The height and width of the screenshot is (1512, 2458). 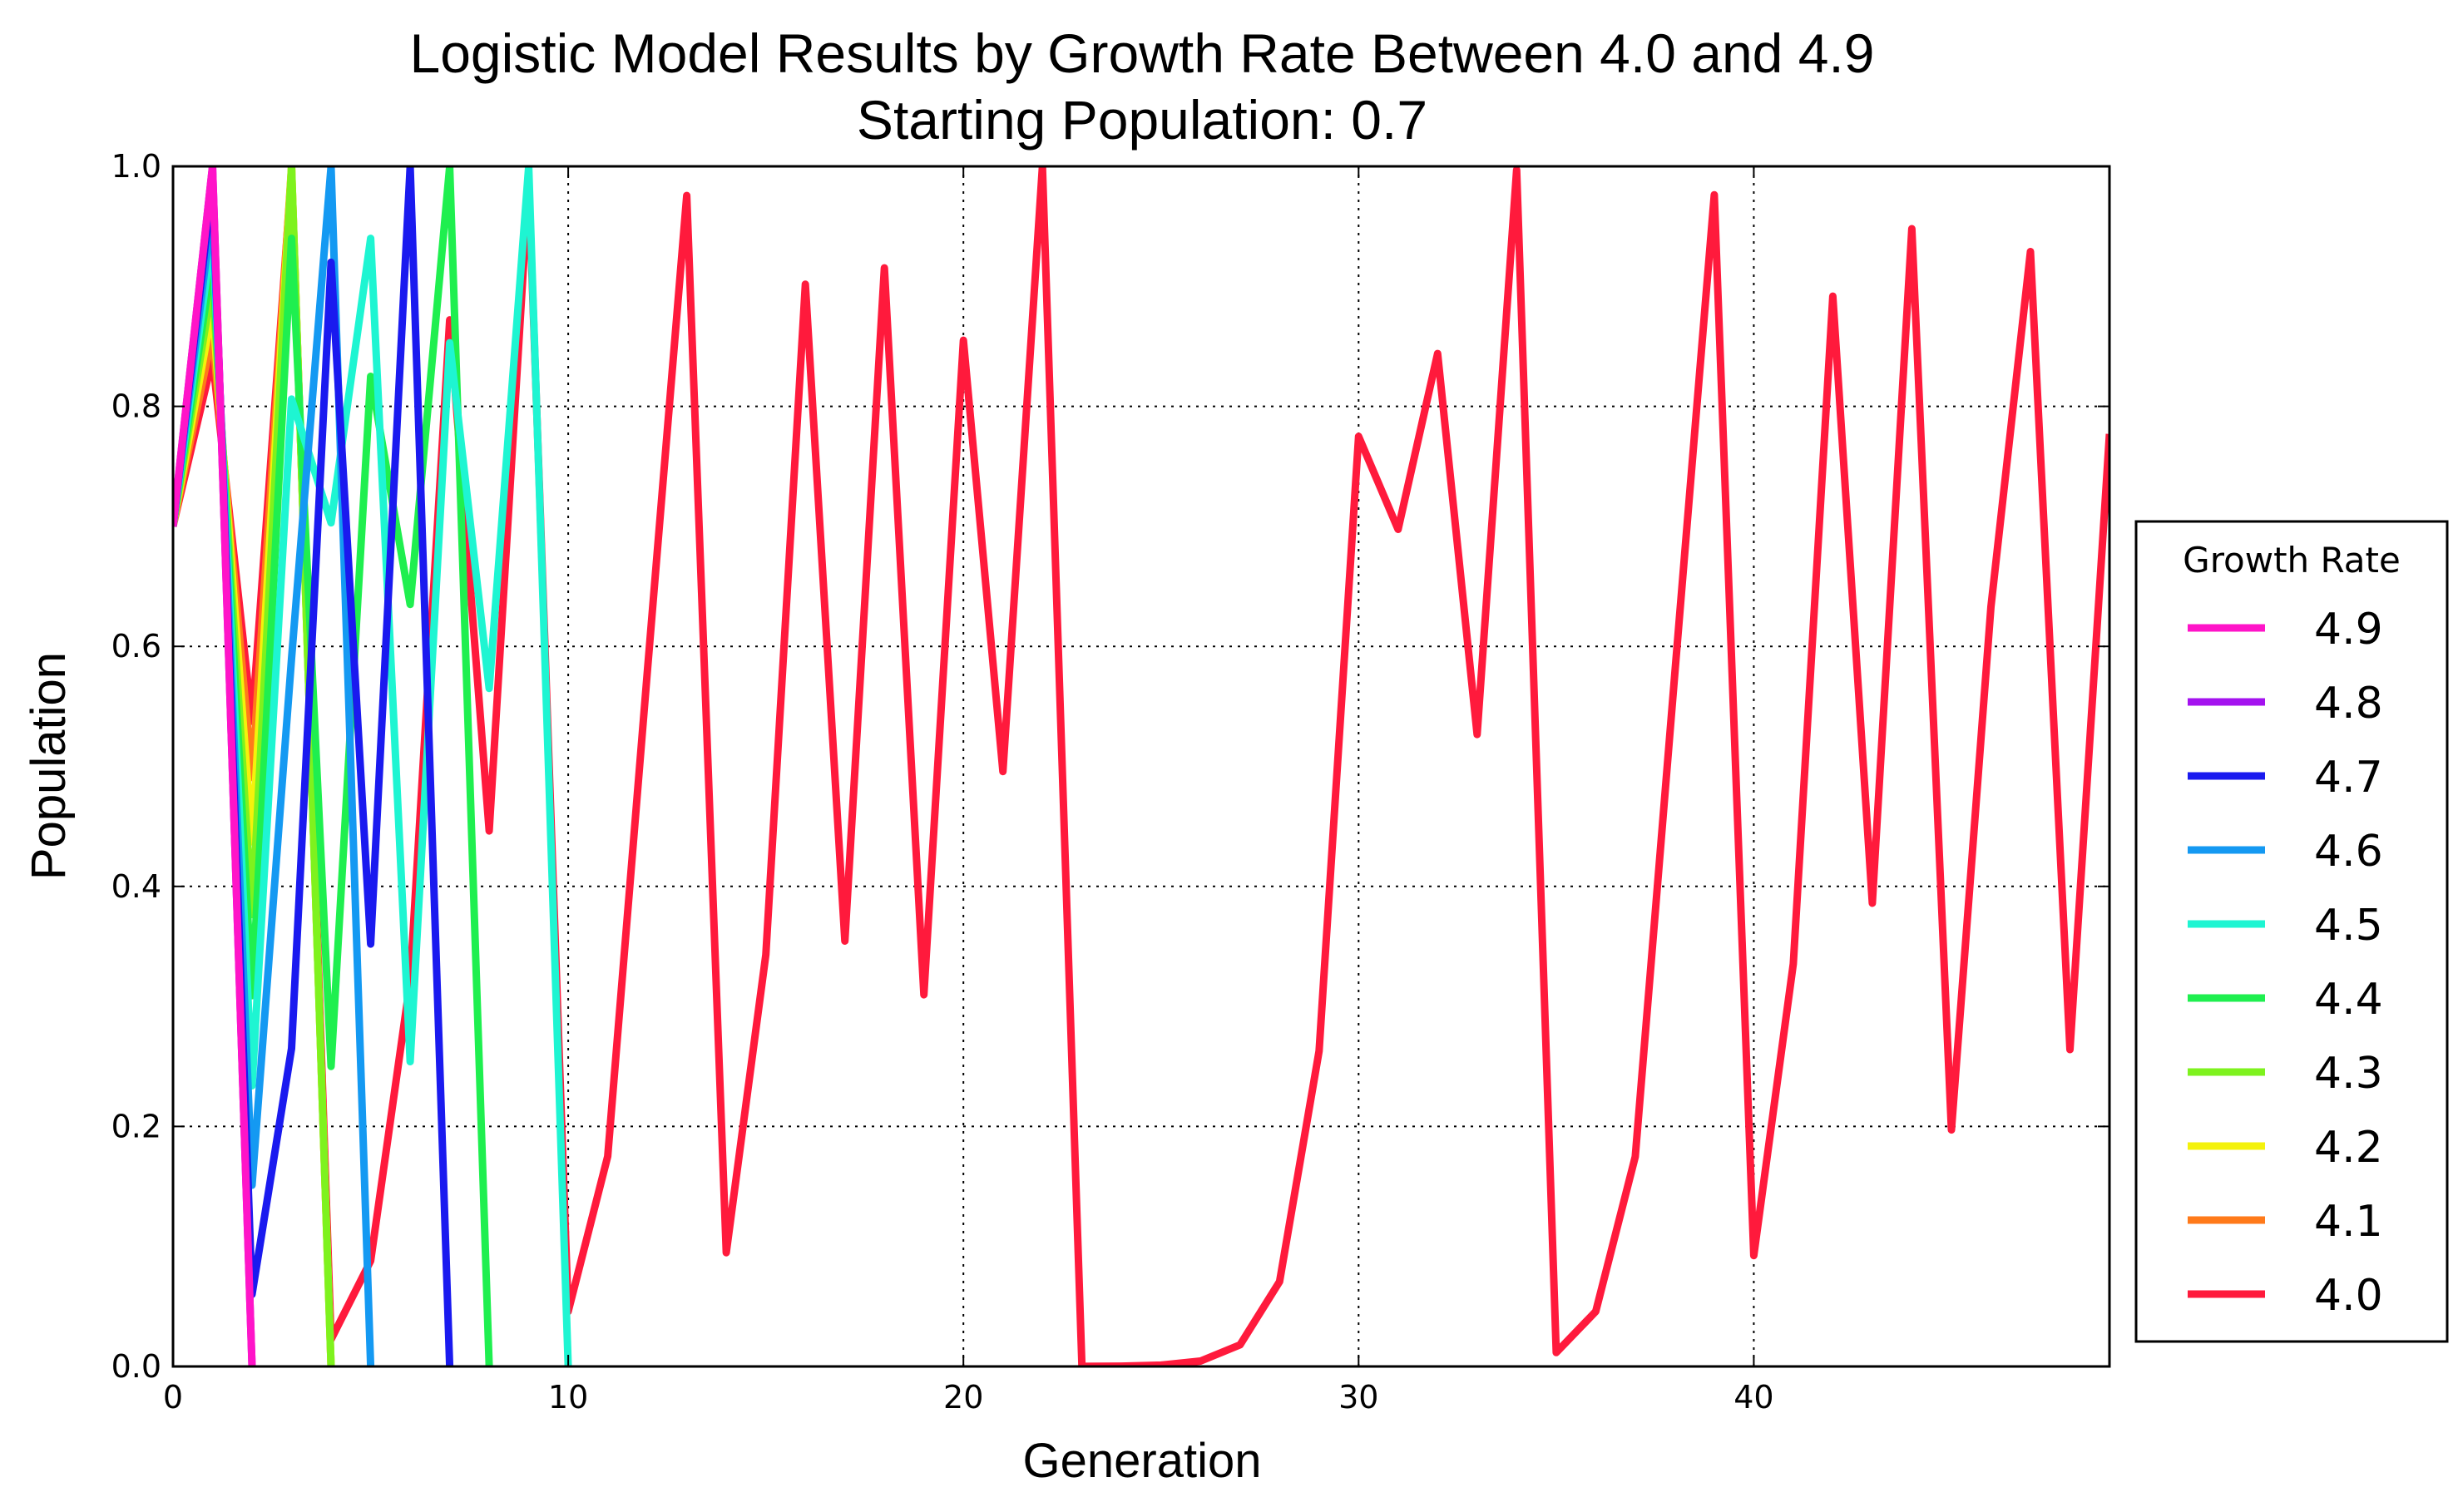 I want to click on x-tick-label: 20, so click(x=963, y=1397).